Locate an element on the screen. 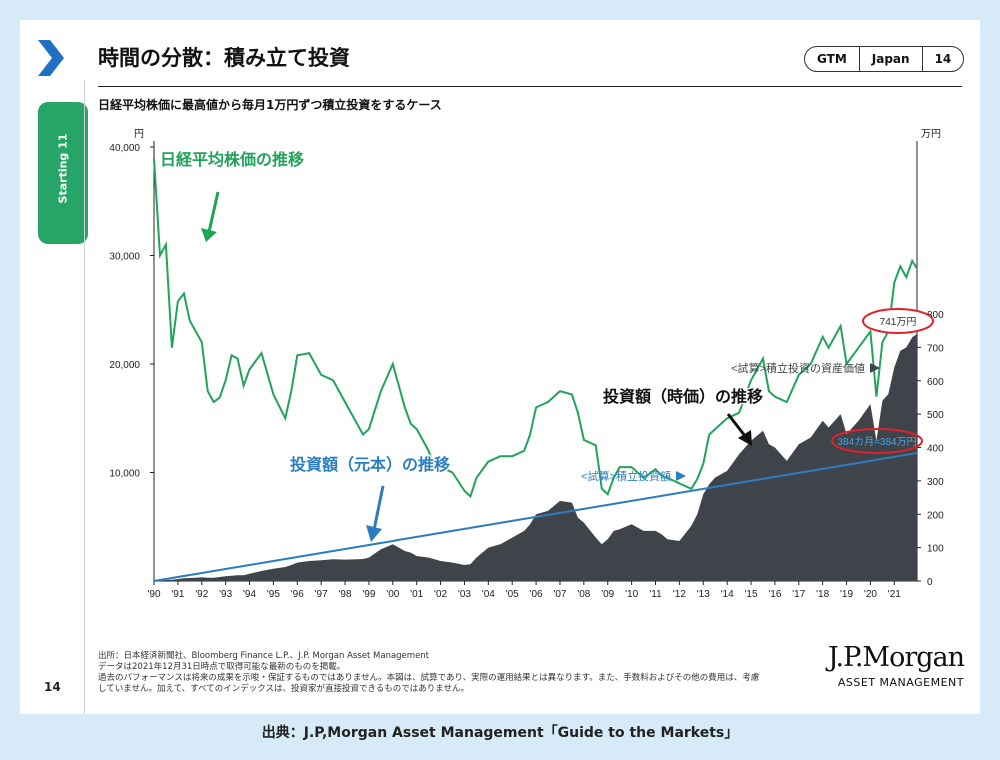 The image size is (1000, 760). chevron-right-icon is located at coordinates (51, 58).